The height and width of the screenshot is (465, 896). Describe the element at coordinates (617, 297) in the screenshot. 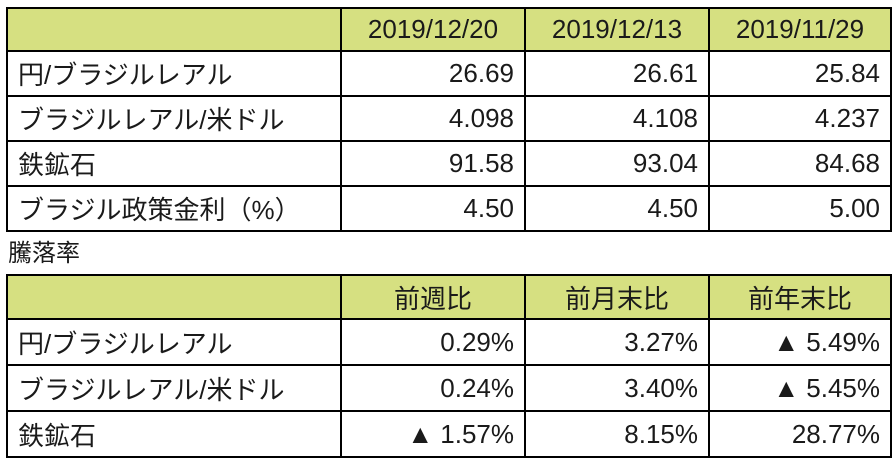

I see `change-col-mom: 前月末比` at that location.